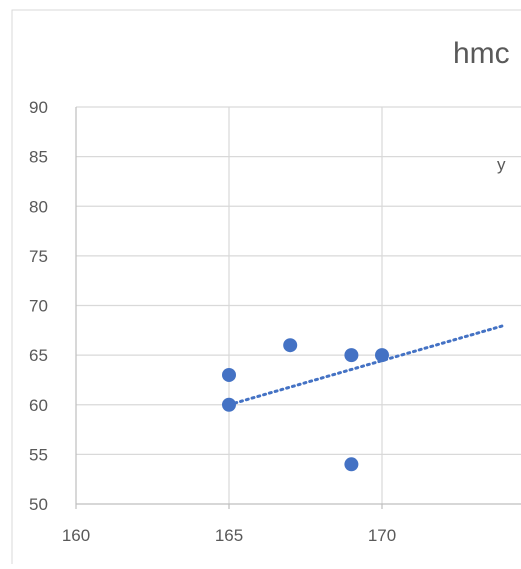 This screenshot has width=521, height=569. I want to click on trendline-group, so click(366, 365).